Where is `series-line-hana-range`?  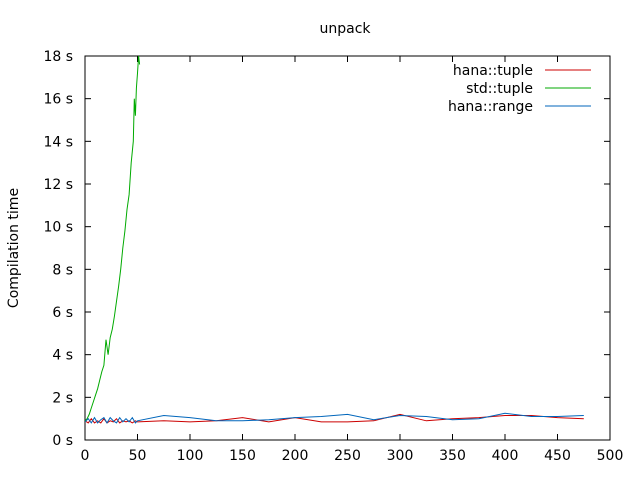
series-line-hana-range is located at coordinates (334, 418).